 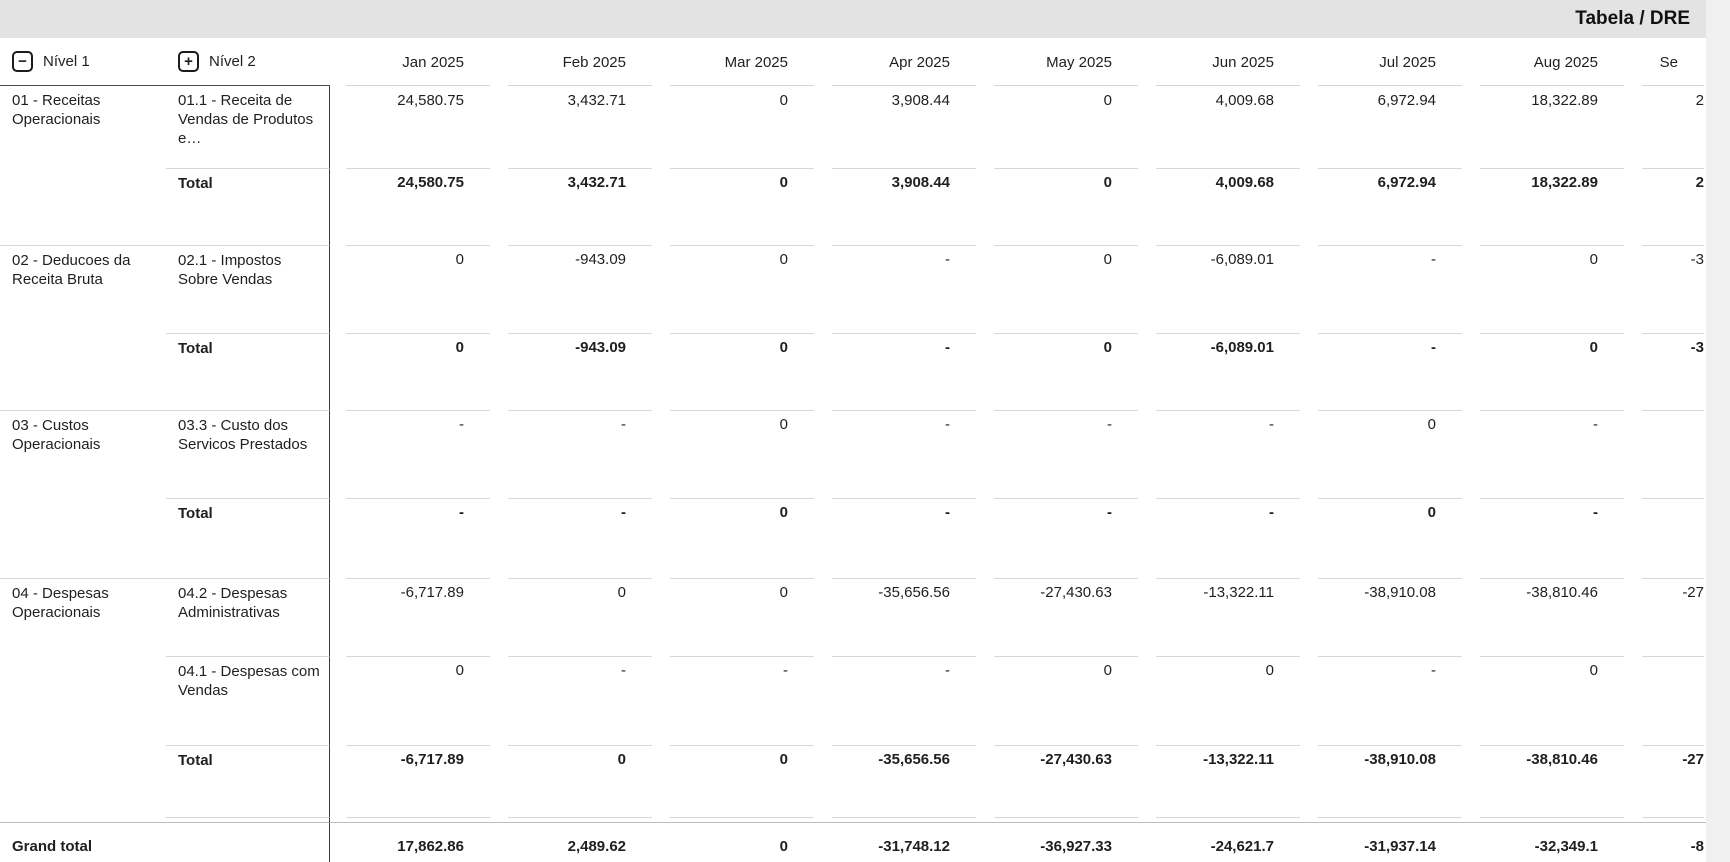 What do you see at coordinates (411, 617) in the screenshot?
I see `value-cell: -6,717.89` at bounding box center [411, 617].